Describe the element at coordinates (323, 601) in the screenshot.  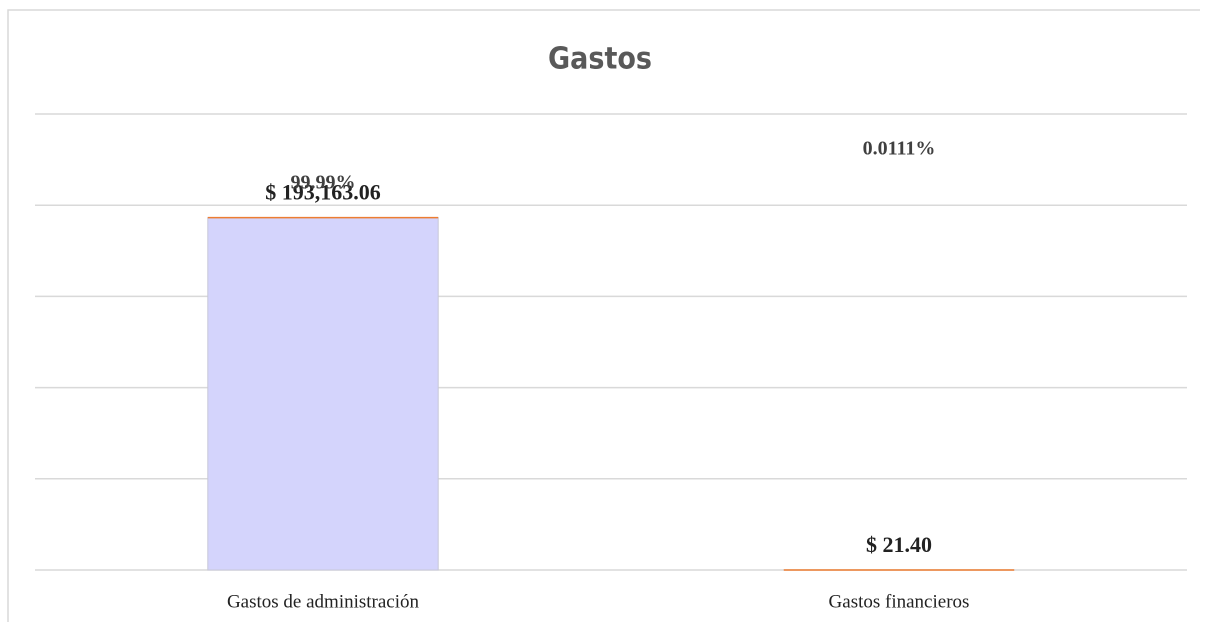
I see `x-tick-label: Gastos de administración` at that location.